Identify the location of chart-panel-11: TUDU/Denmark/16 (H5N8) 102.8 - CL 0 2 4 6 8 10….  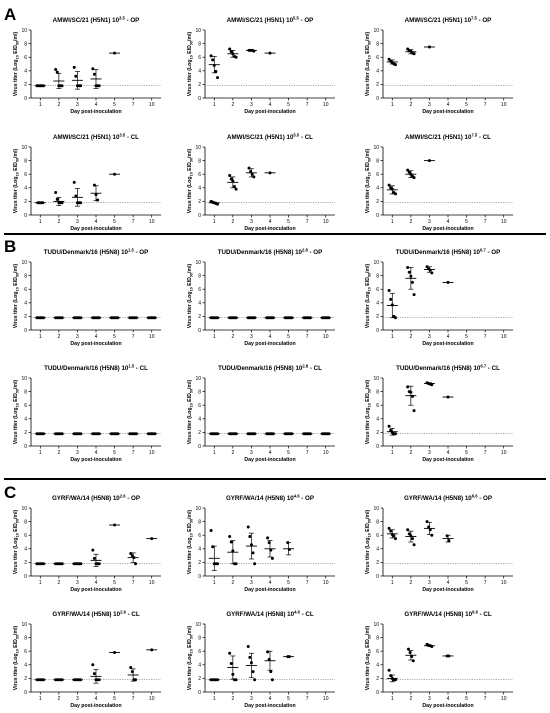
(261, 413).